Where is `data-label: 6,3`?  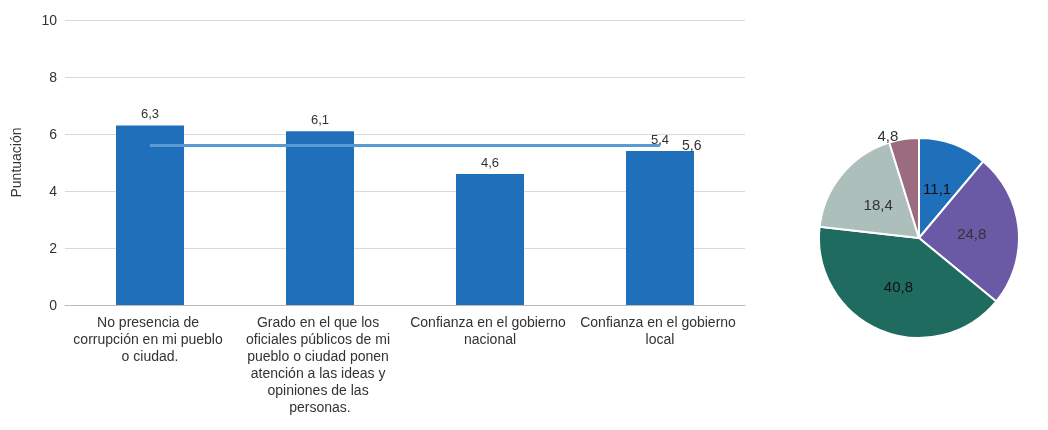 data-label: 6,3 is located at coordinates (150, 114).